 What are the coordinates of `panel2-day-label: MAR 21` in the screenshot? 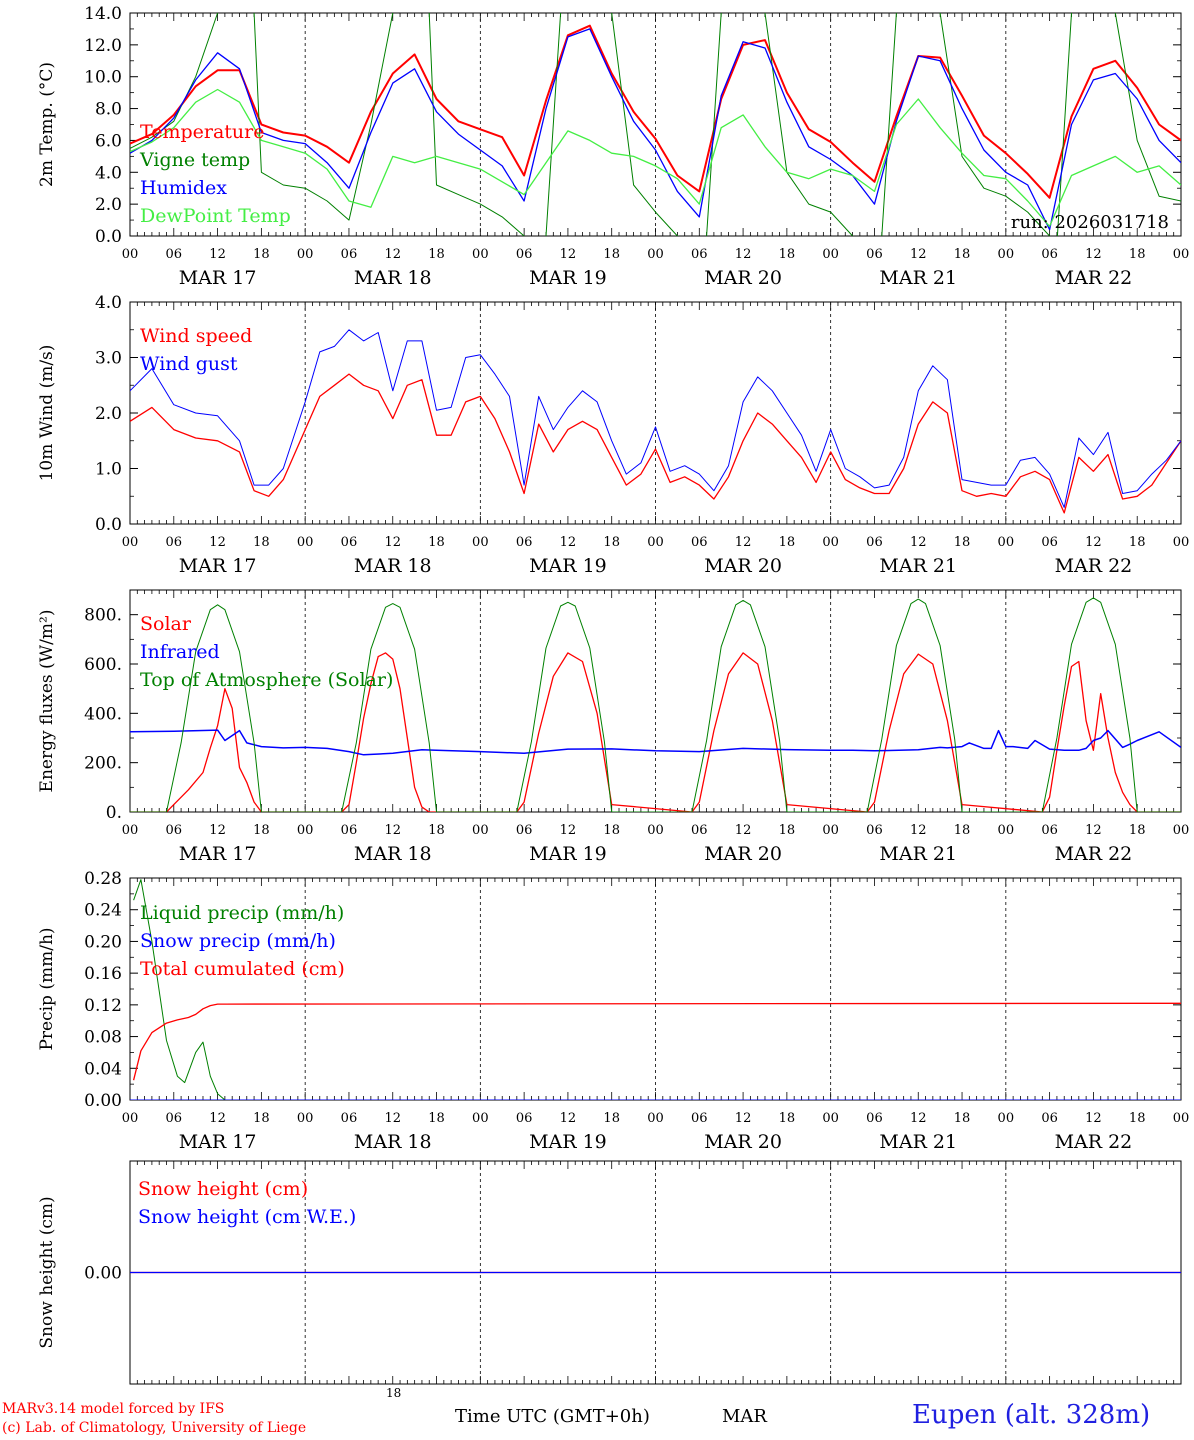 It's located at (918, 566).